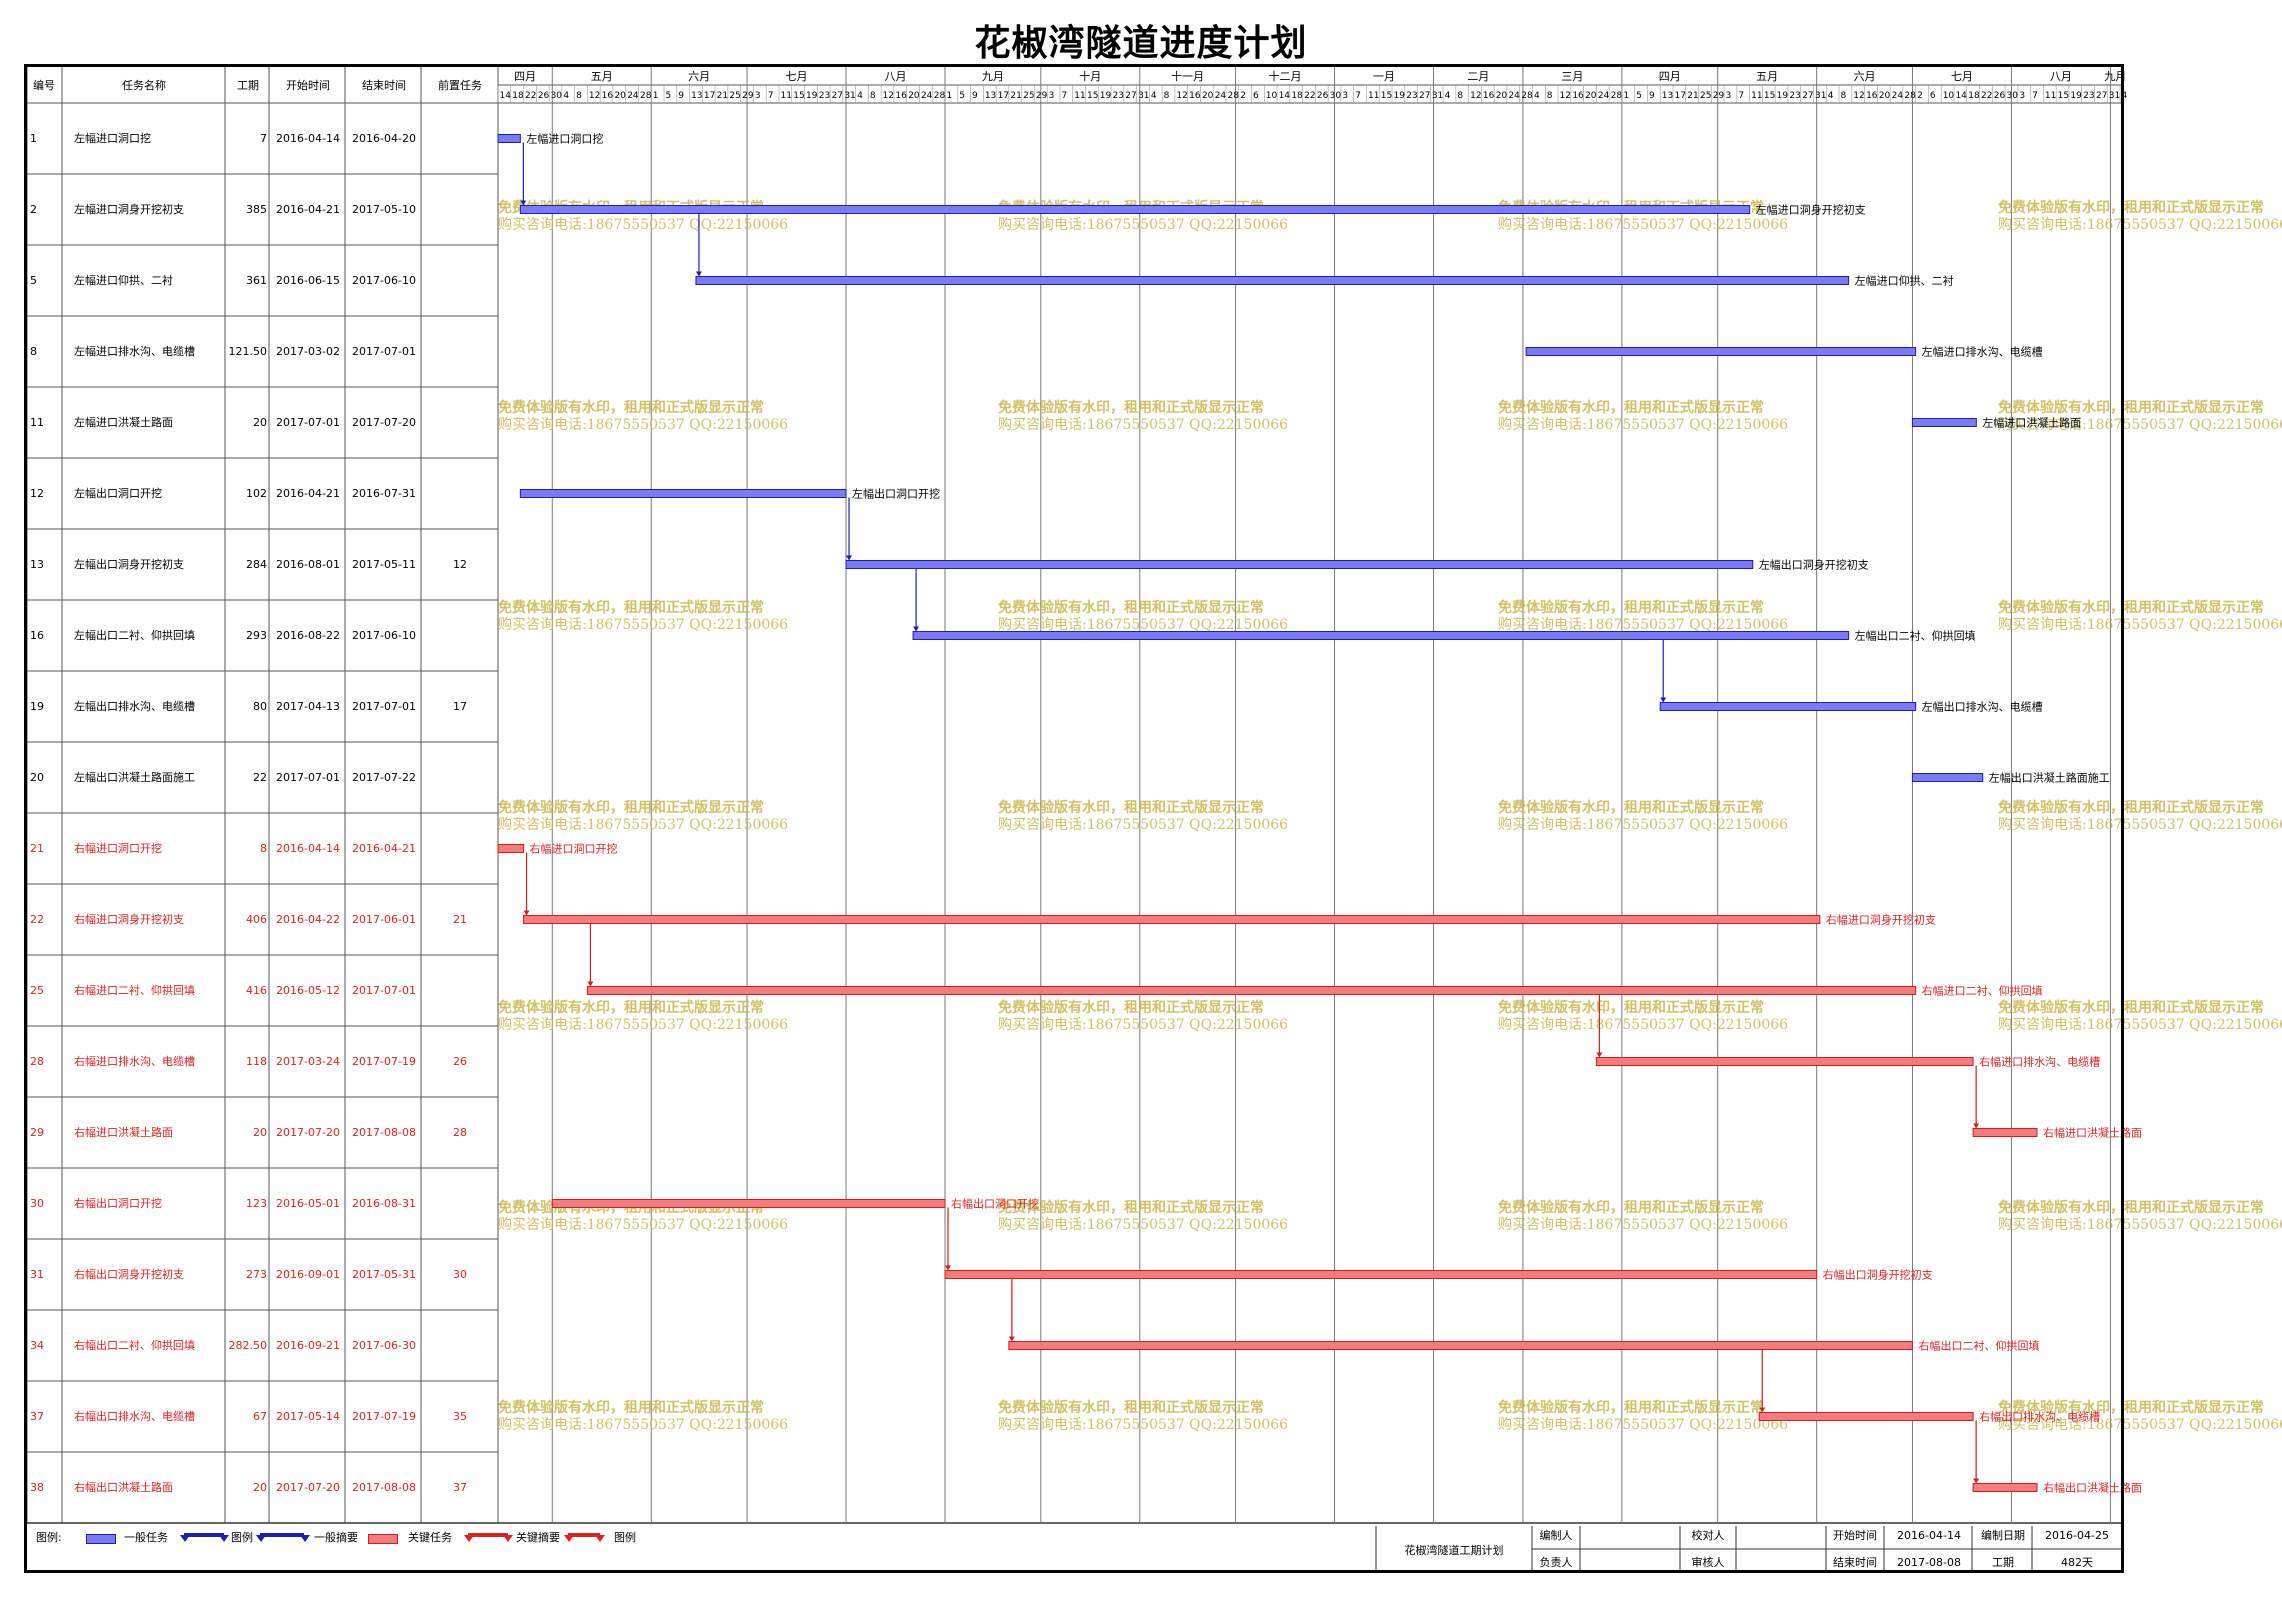 This screenshot has width=2282, height=1603. Describe the element at coordinates (927, 96) in the screenshot. I see `day-tick-label: 24` at that location.